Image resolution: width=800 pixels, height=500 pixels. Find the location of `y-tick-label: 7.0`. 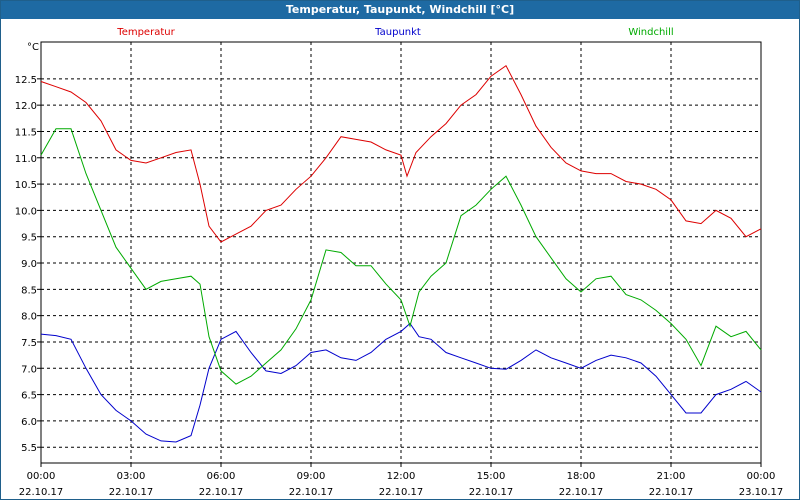

y-tick-label: 7.0 is located at coordinates (29, 369).